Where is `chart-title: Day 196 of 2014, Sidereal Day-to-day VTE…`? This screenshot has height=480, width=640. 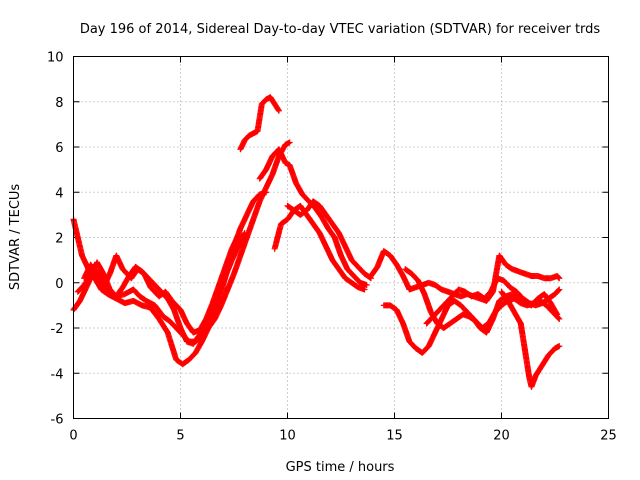 chart-title: Day 196 of 2014, Sidereal Day-to-day VTE… is located at coordinates (340, 29).